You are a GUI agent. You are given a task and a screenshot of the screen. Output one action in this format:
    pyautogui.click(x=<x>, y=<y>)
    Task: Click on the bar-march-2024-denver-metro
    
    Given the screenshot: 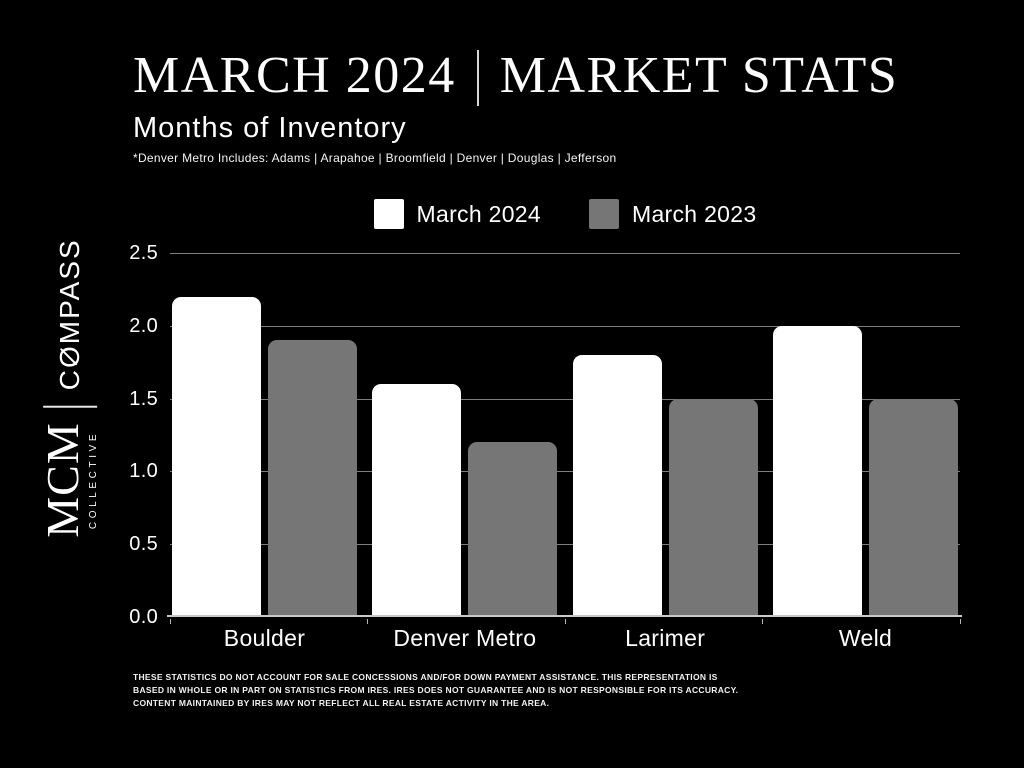 What is the action you would take?
    pyautogui.click(x=417, y=500)
    